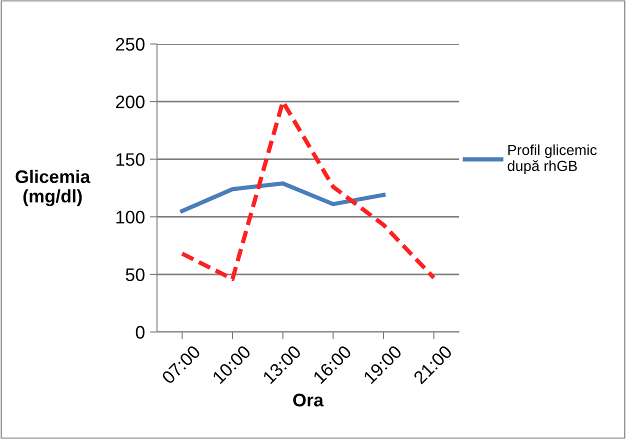 The image size is (626, 439). I want to click on line-series, so click(283, 197).